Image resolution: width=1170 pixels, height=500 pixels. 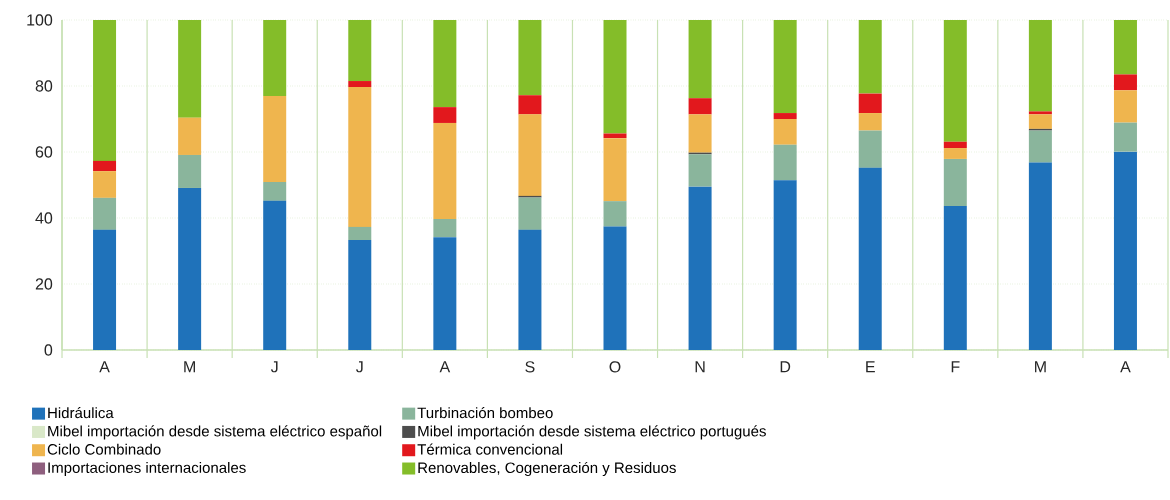 I want to click on legend-label: Ciclo Combinado, so click(x=104, y=449).